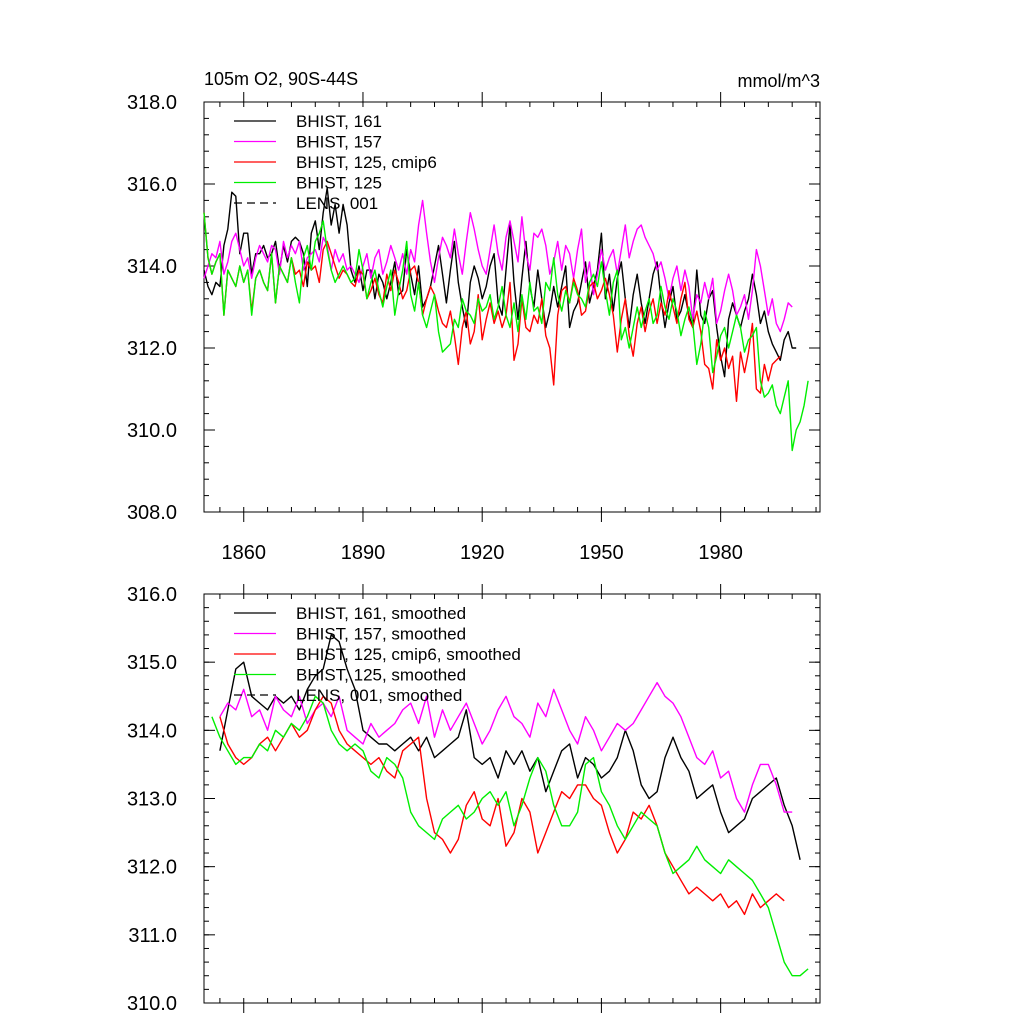 This screenshot has width=1024, height=1024. I want to click on legend-label: BHIST, 125, cmip6, smoothed, so click(408, 654).